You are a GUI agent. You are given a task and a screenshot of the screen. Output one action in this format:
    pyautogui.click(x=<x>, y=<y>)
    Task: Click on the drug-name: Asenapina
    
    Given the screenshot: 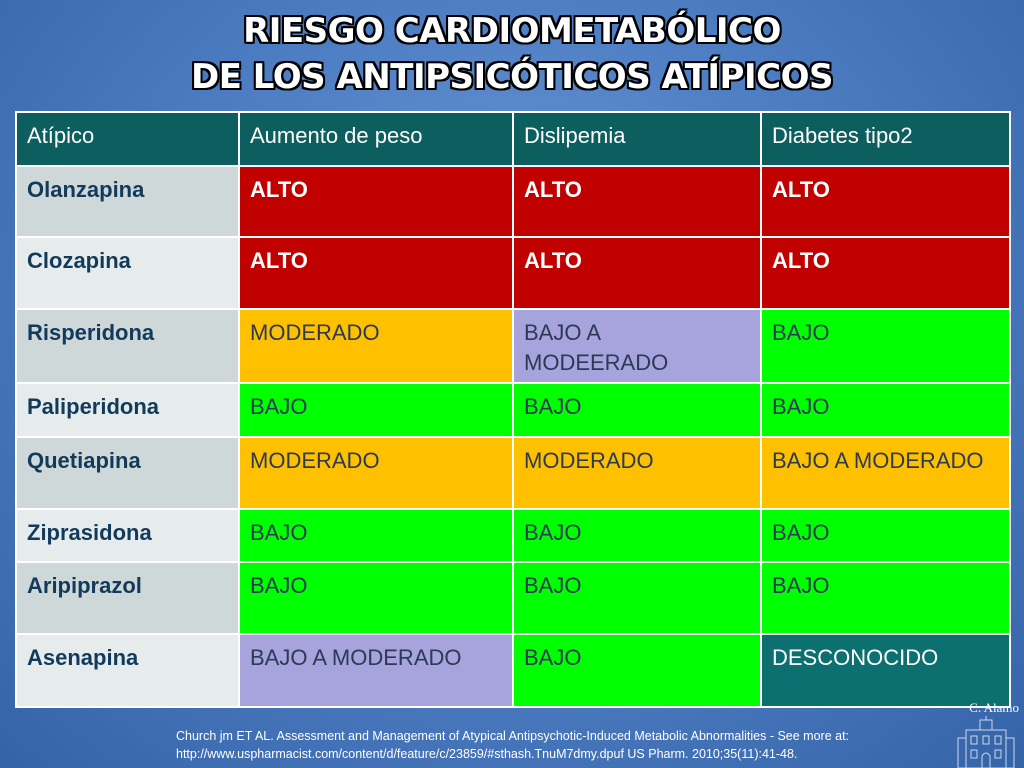 What is the action you would take?
    pyautogui.click(x=127, y=670)
    